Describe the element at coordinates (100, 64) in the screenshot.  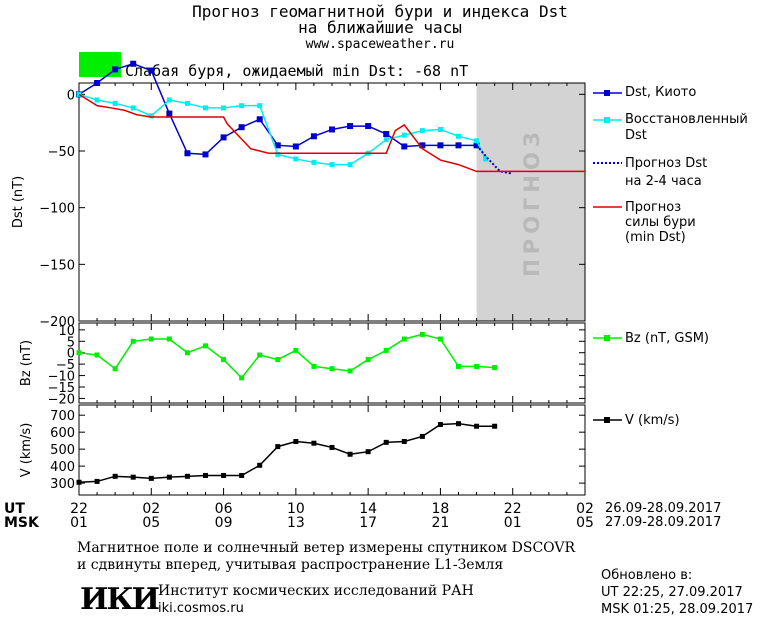
I see `status-color-swatch` at that location.